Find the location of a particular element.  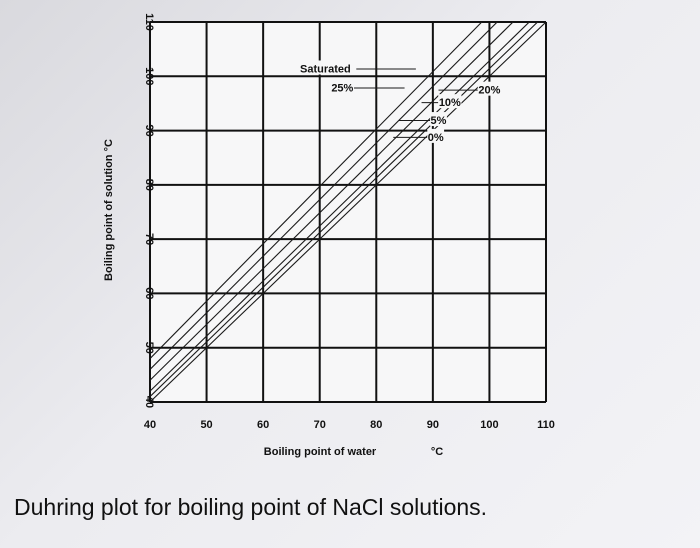

annotation-10pct: 10% is located at coordinates (450, 103).